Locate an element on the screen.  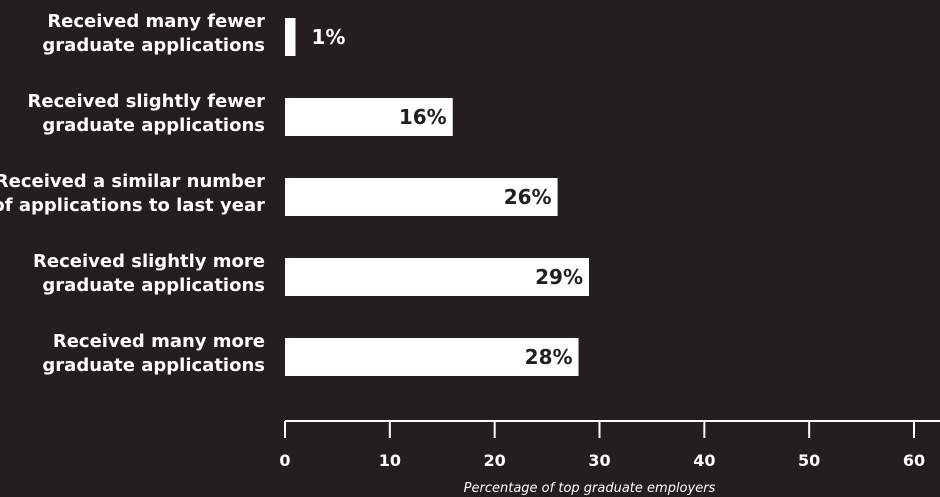
x-tick-label: 10 is located at coordinates (390, 460).